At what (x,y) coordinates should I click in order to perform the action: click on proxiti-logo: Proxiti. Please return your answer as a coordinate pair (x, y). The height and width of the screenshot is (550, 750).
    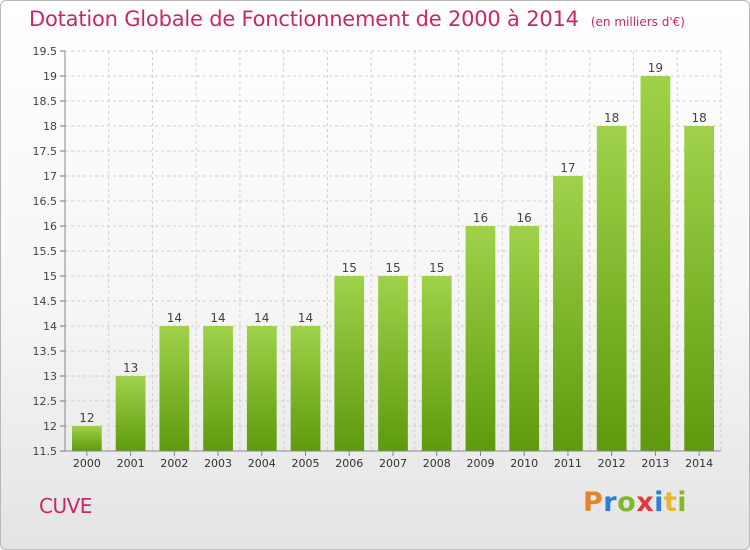
    Looking at the image, I should click on (635, 502).